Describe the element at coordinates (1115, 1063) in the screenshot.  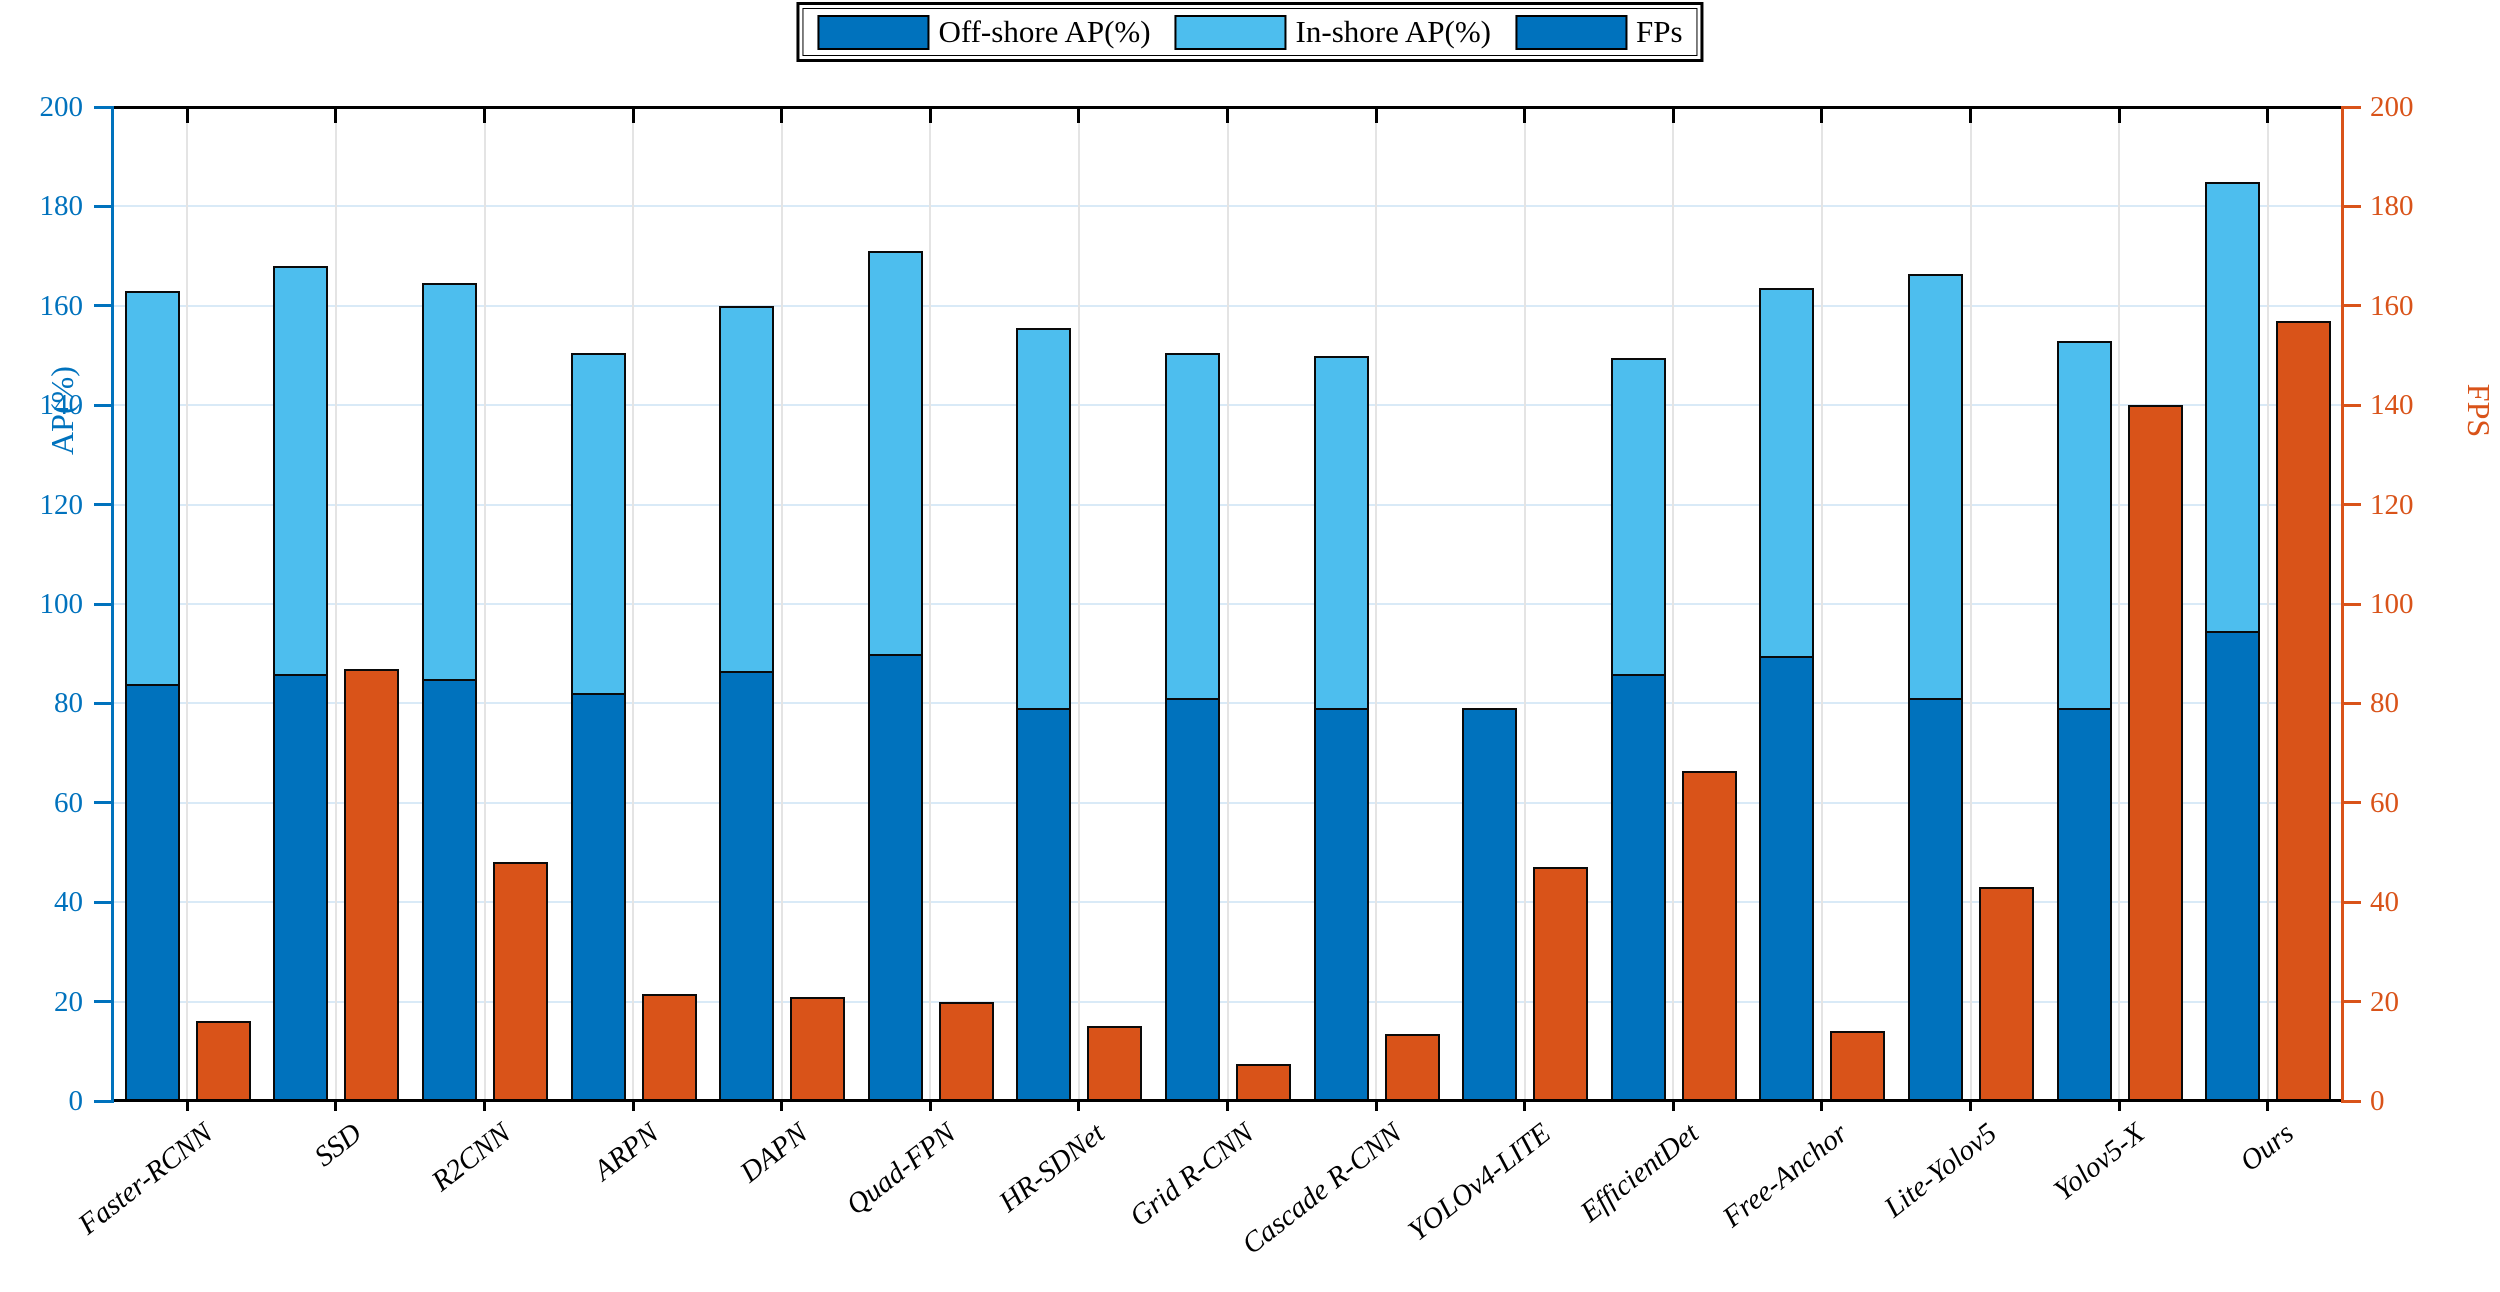
I see `fps-bar-HR-SDNet` at that location.